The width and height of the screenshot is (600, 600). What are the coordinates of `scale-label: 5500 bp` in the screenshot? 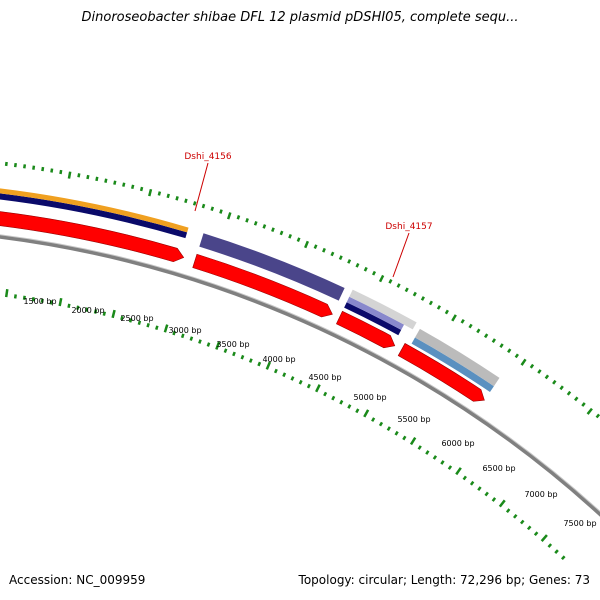 It's located at (413, 419).